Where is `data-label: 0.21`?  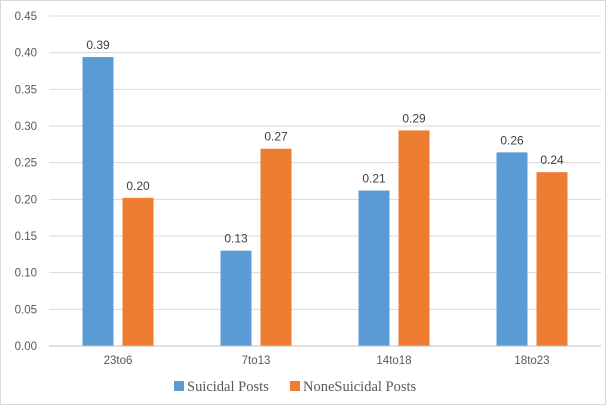
data-label: 0.21 is located at coordinates (374, 179).